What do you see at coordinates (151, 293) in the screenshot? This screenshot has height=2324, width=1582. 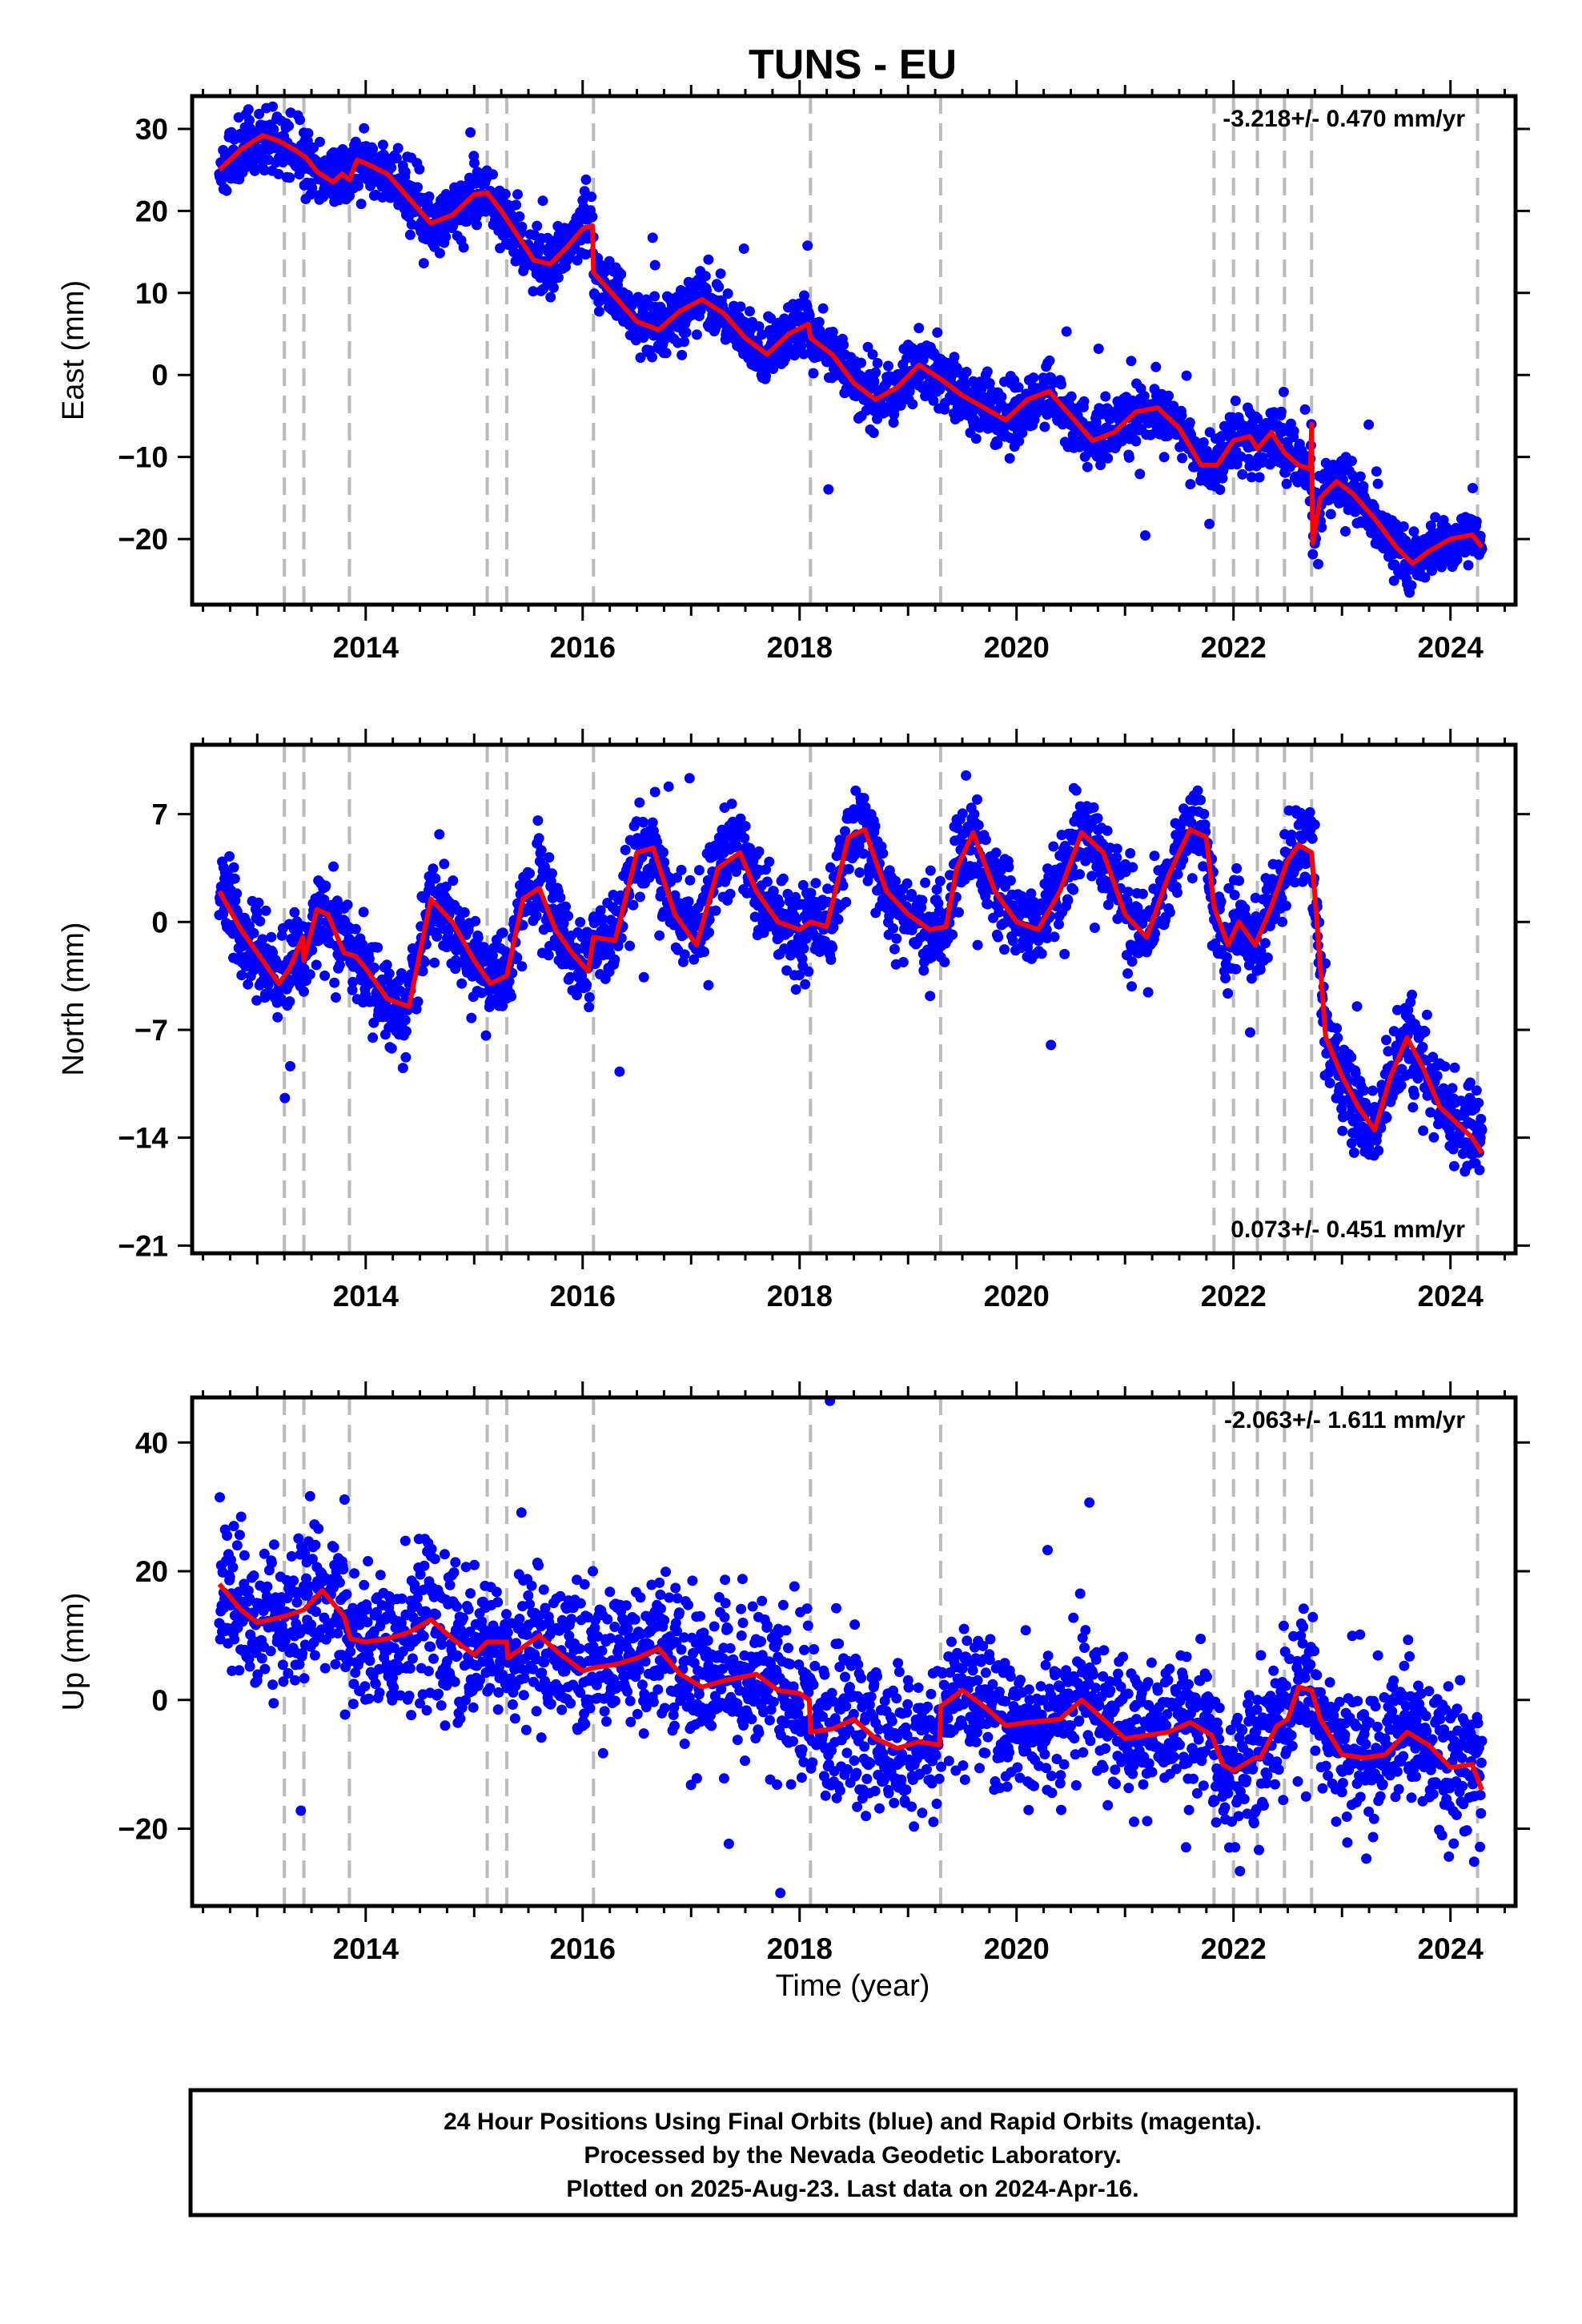 I see `y-tick-label: 10` at bounding box center [151, 293].